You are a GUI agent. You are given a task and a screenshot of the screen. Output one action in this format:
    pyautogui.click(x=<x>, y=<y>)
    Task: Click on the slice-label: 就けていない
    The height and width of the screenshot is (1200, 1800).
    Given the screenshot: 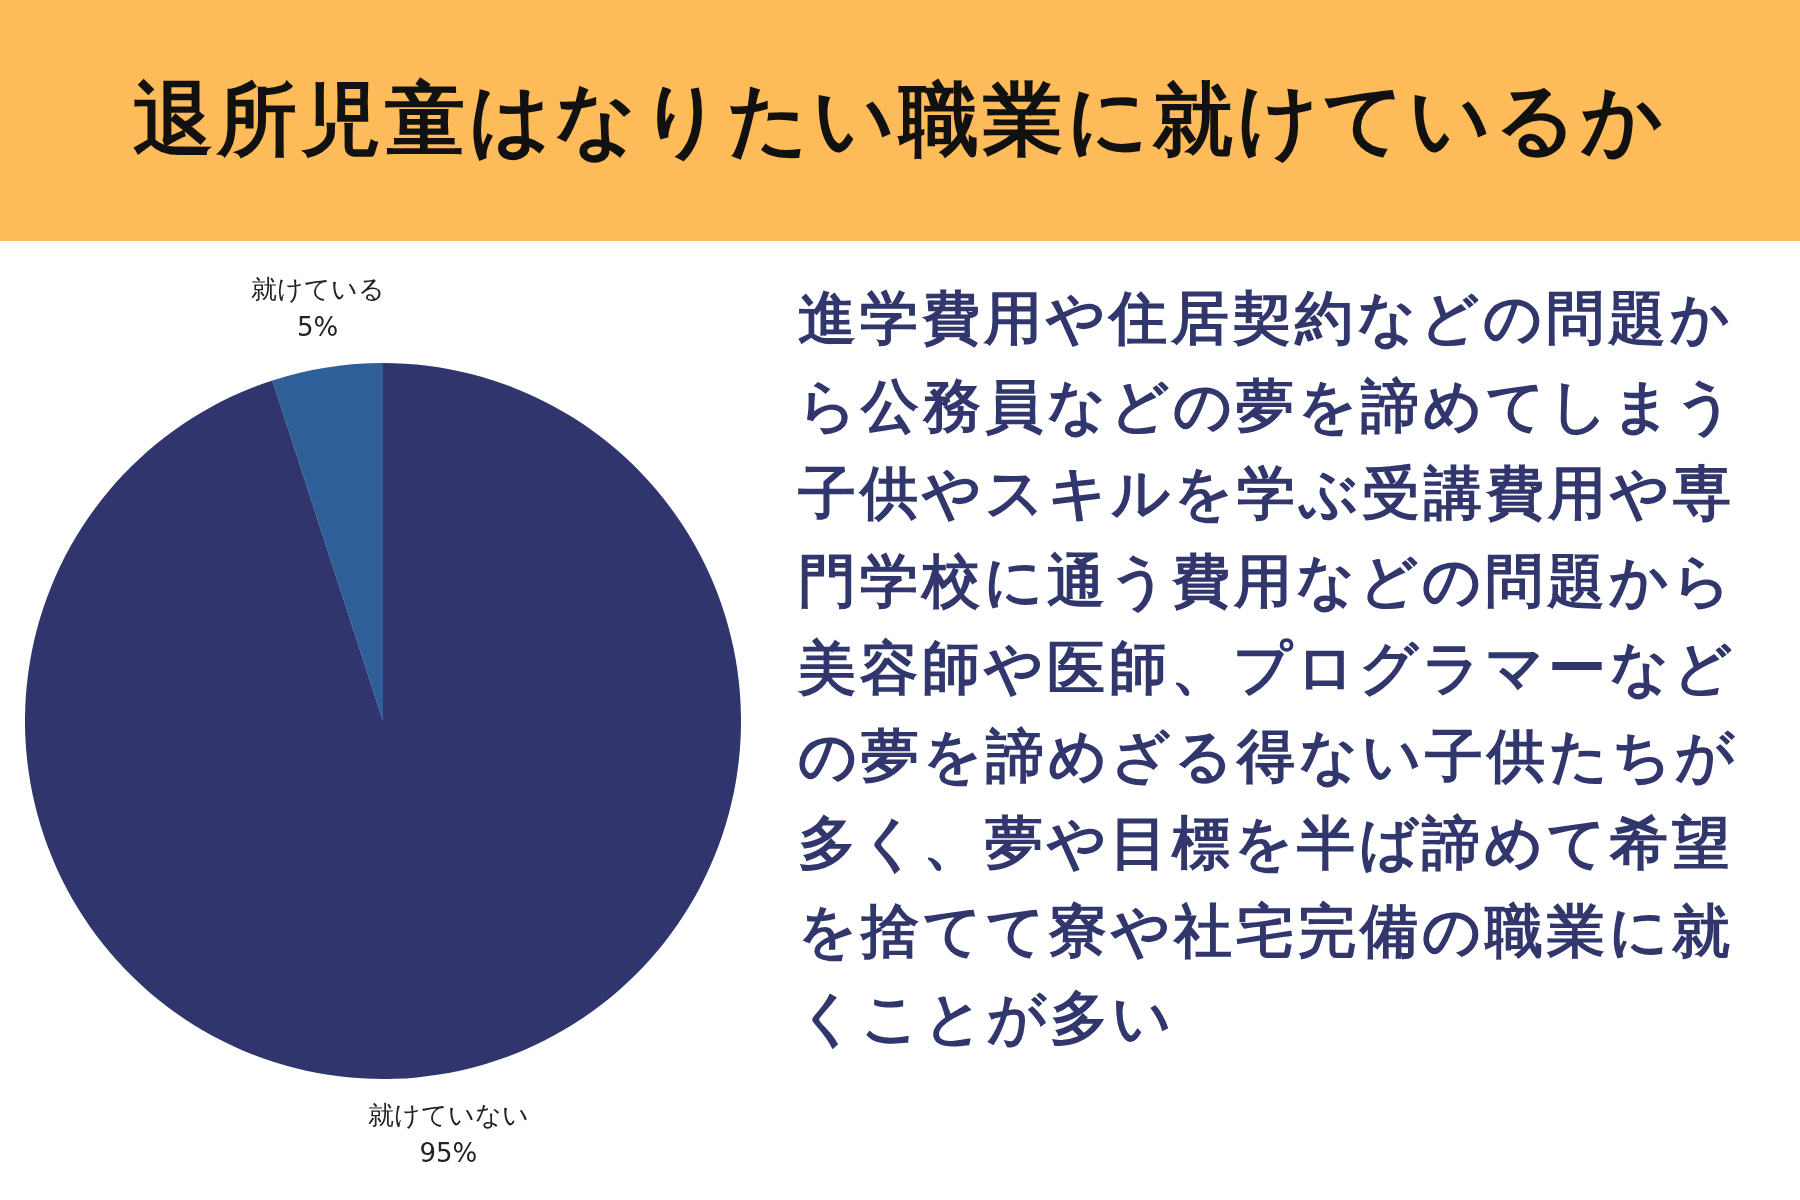 What is the action you would take?
    pyautogui.click(x=448, y=1114)
    